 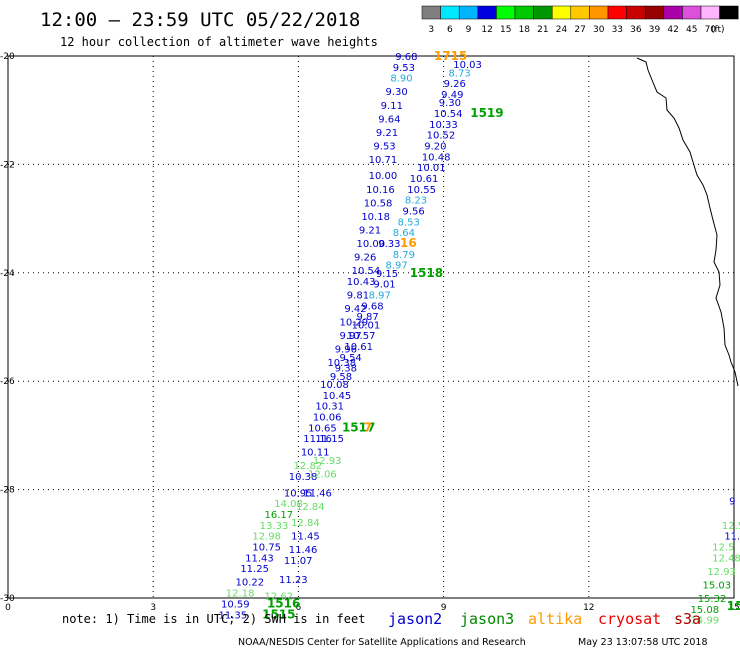 I want to click on wave-height-label: 9, so click(x=732, y=501).